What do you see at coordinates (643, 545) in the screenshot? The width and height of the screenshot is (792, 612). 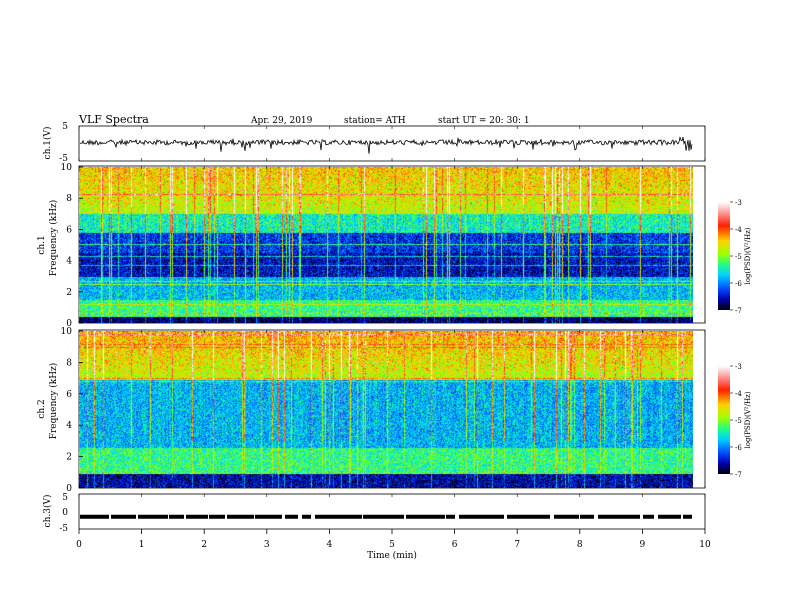 I see `x-tick-label: 9` at bounding box center [643, 545].